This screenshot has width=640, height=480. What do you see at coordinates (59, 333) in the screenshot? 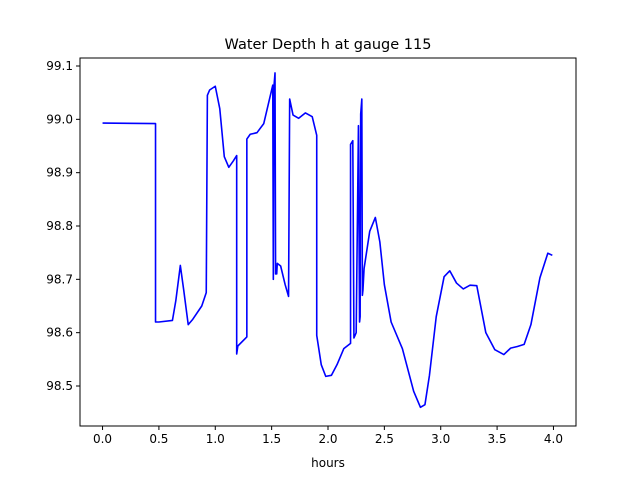
I see `y-tick-label: 98.6` at bounding box center [59, 333].